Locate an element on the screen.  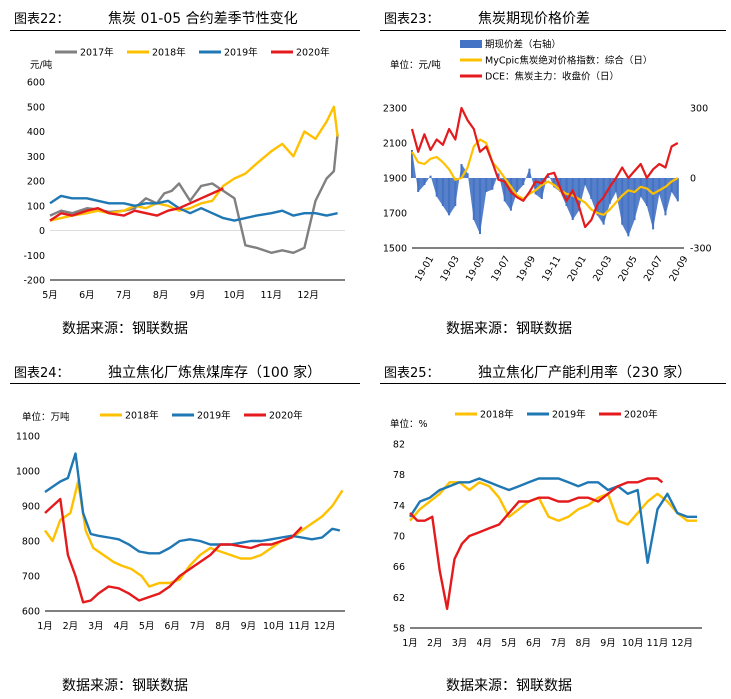
chart24-title: 独立焦化厂炼焦煤库存（100 家） is located at coordinates (215, 373).